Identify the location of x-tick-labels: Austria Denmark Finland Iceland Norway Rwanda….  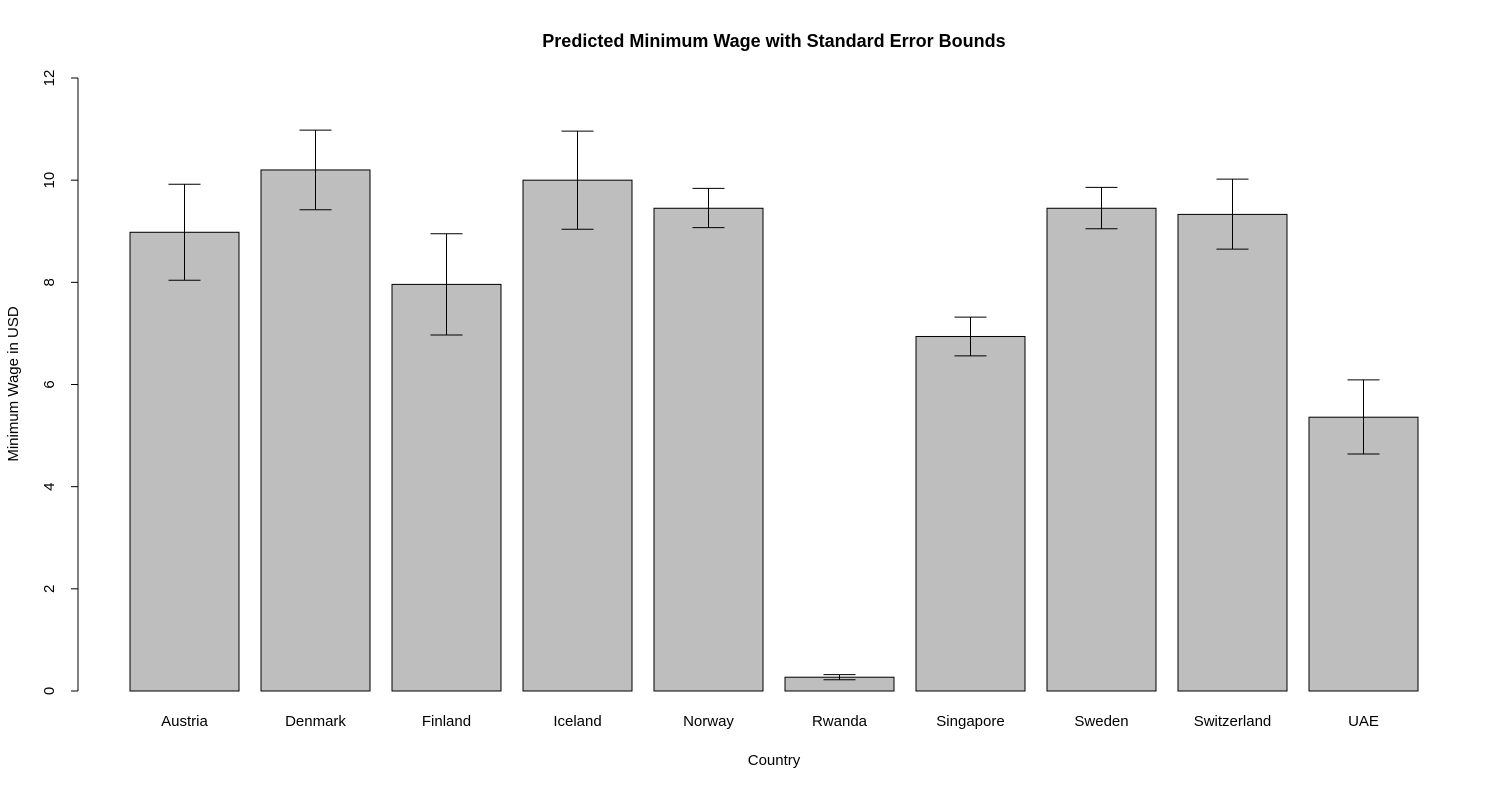
(770, 721).